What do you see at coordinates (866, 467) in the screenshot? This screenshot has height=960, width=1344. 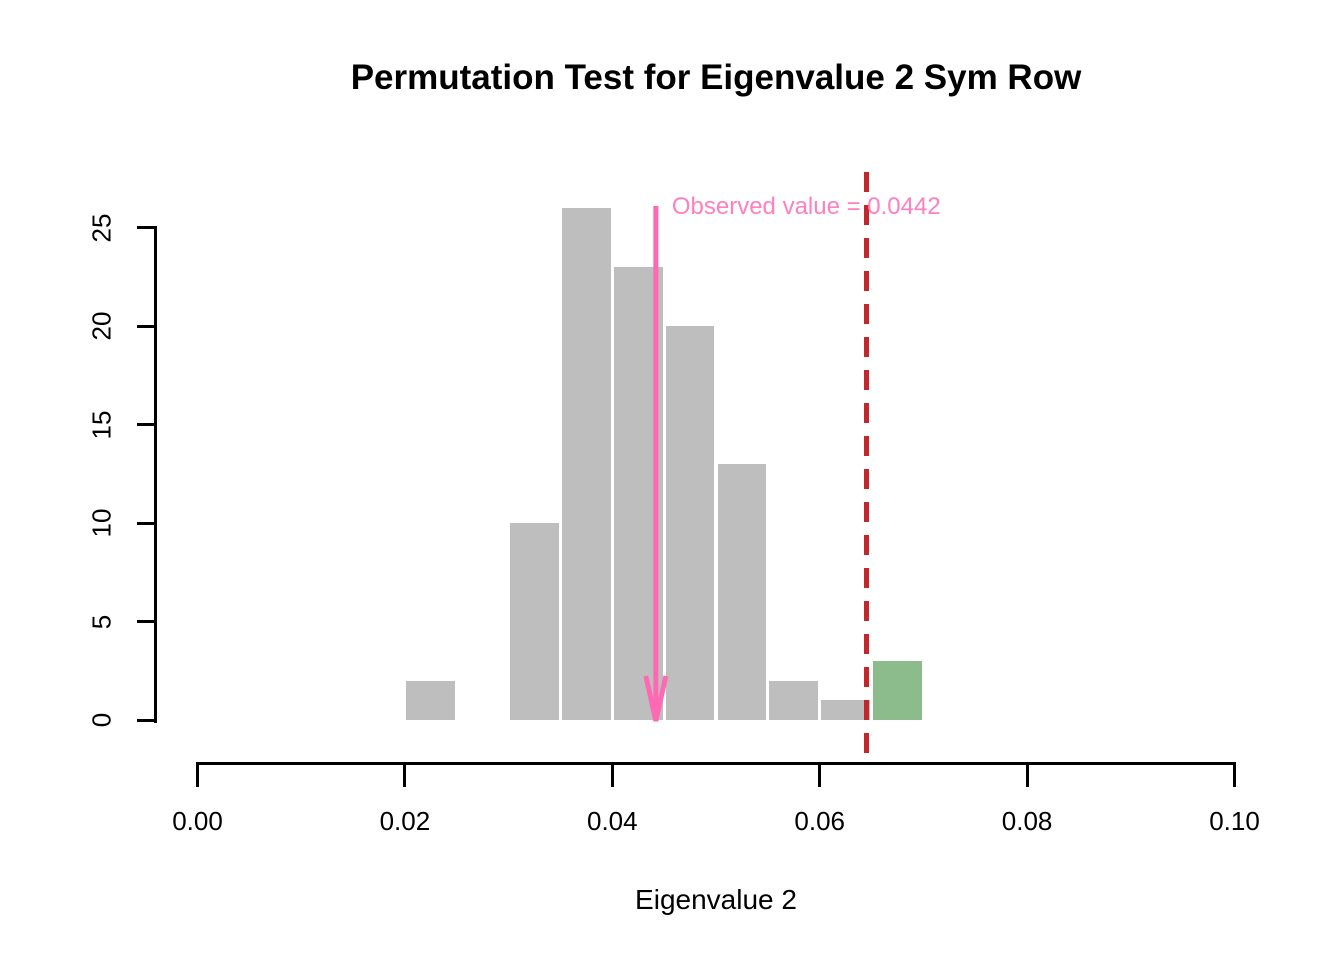 I see `threshold-line` at bounding box center [866, 467].